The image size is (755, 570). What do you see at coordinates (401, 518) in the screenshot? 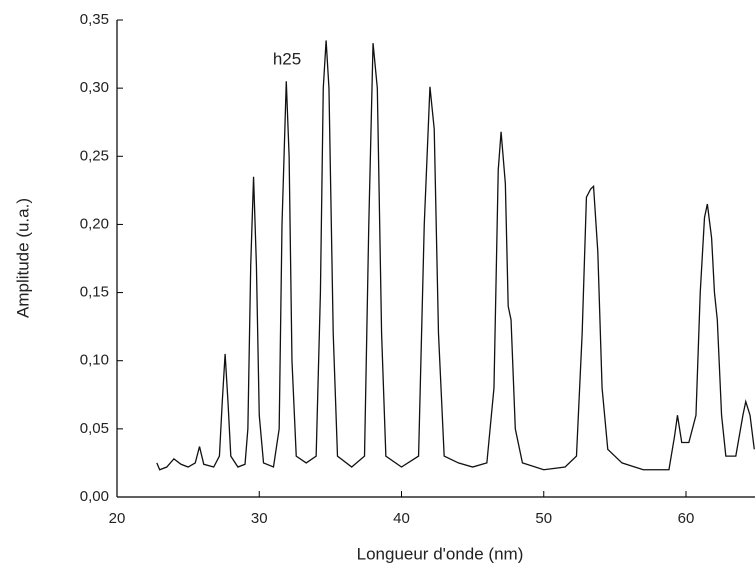
I see `x-tick-label: 40` at bounding box center [401, 518].